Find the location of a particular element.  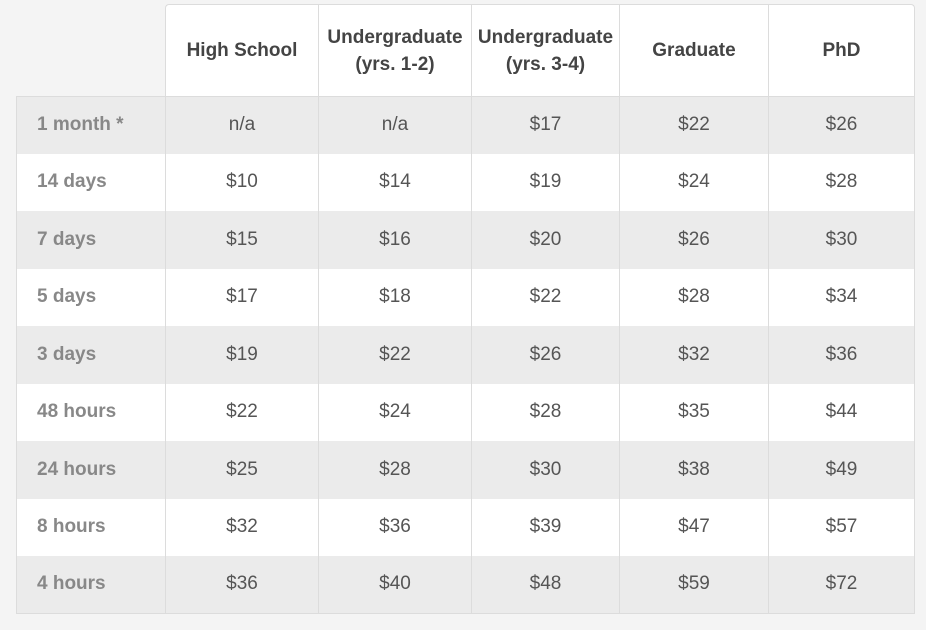

row-label: 7 days is located at coordinates (90, 240).